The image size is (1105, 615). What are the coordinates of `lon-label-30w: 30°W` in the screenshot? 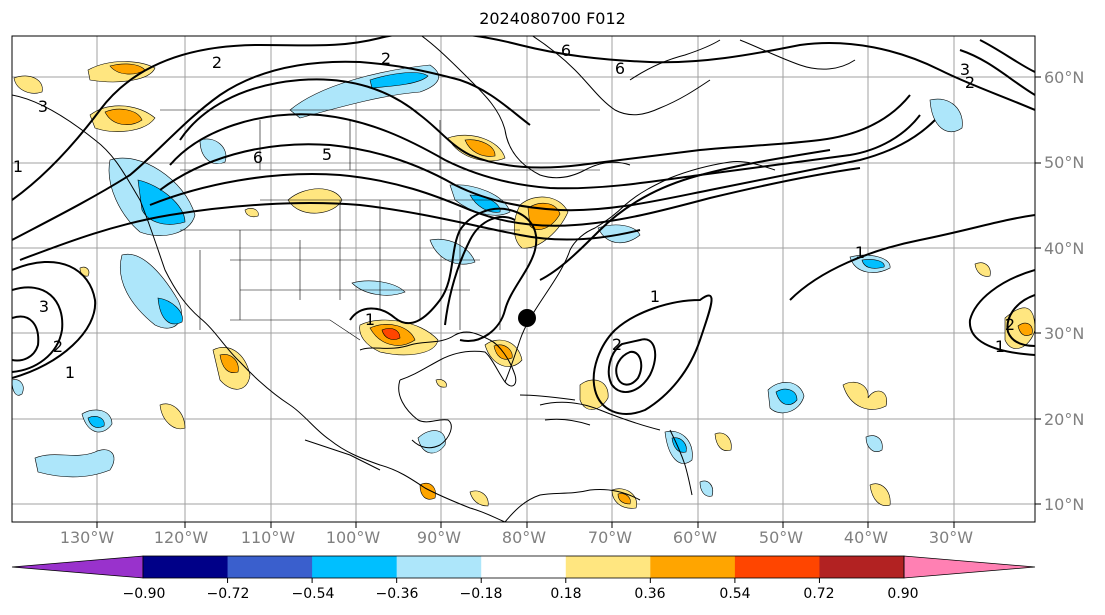 It's located at (951, 537).